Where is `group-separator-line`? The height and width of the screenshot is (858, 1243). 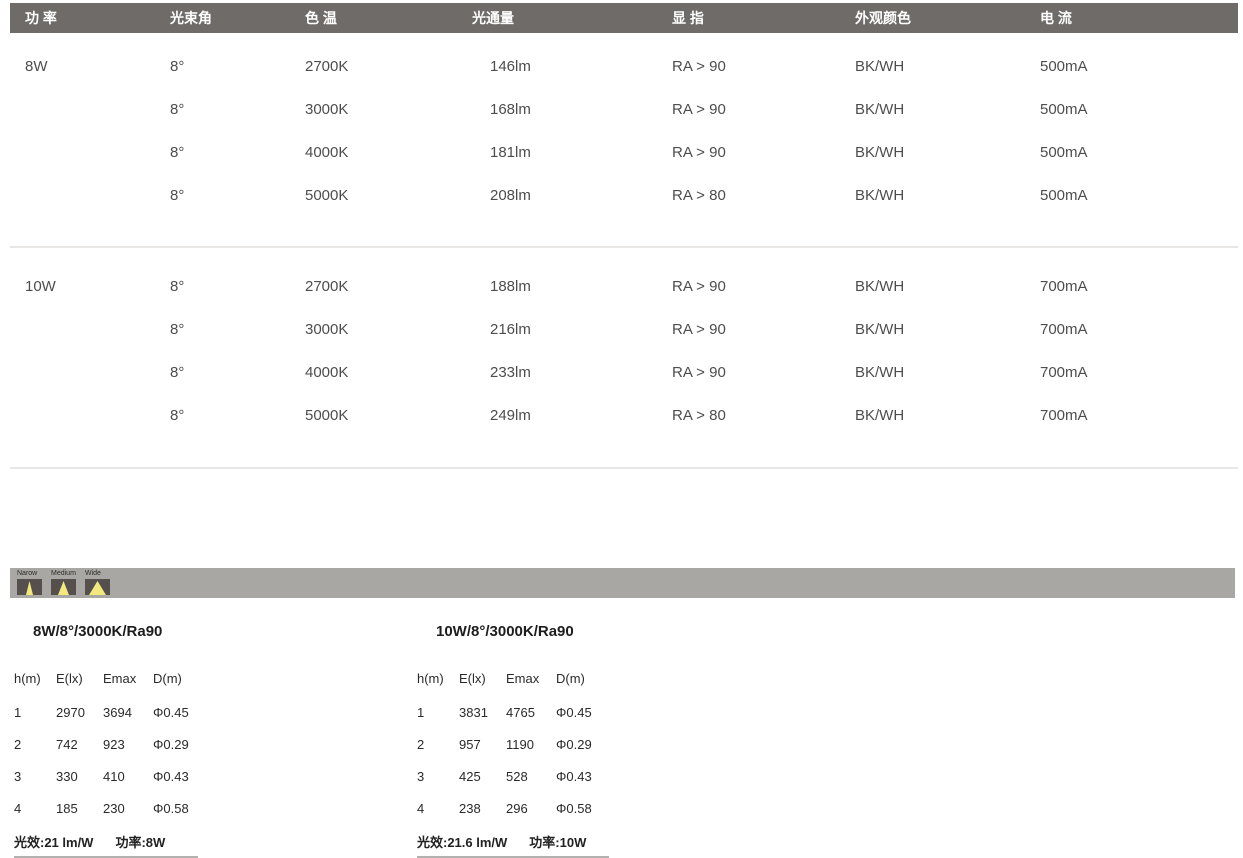 group-separator-line is located at coordinates (624, 247).